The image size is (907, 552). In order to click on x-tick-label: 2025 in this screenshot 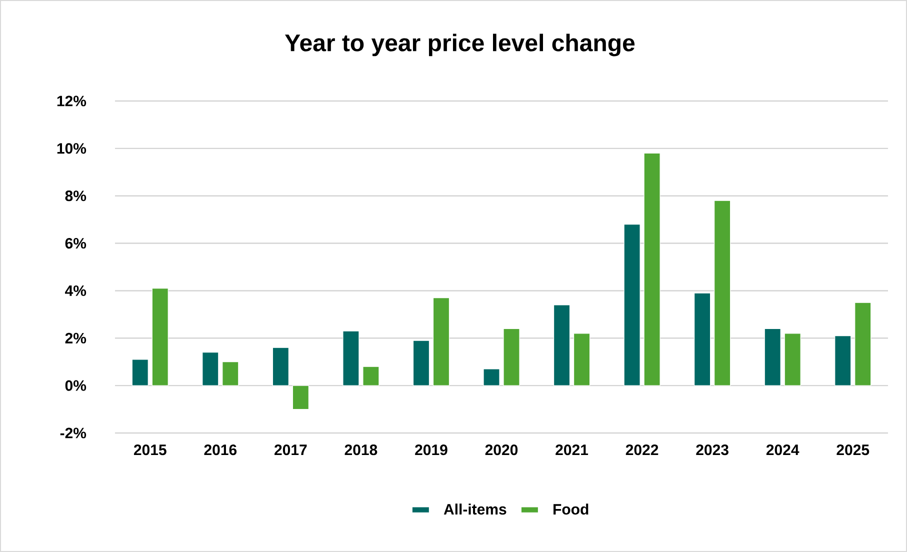, I will do `click(853, 450)`.